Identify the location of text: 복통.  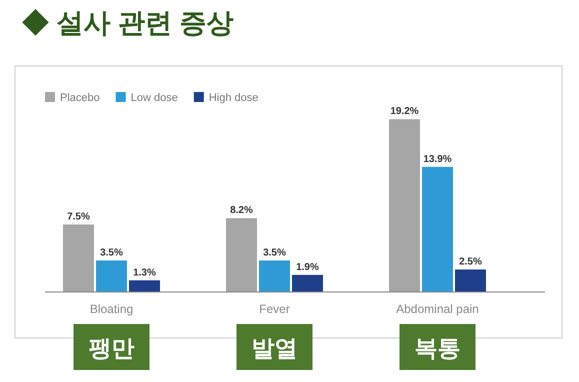
(437, 348).